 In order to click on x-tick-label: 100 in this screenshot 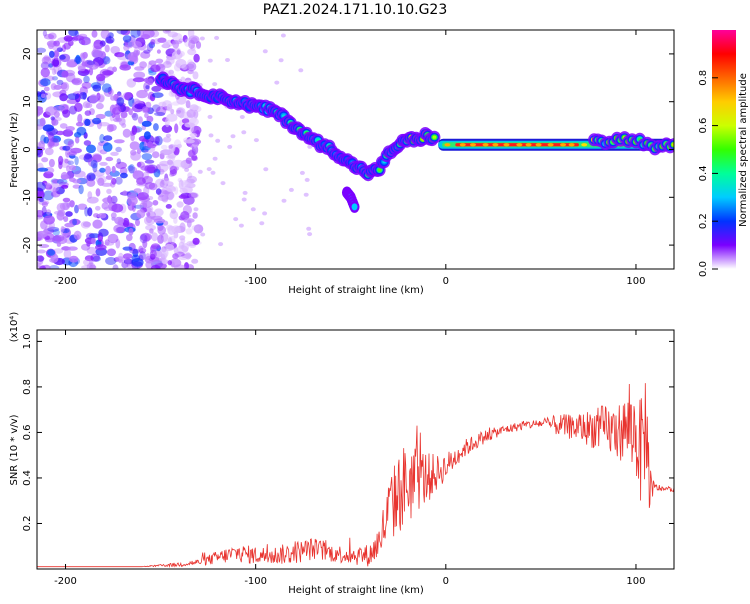, I will do `click(635, 281)`.